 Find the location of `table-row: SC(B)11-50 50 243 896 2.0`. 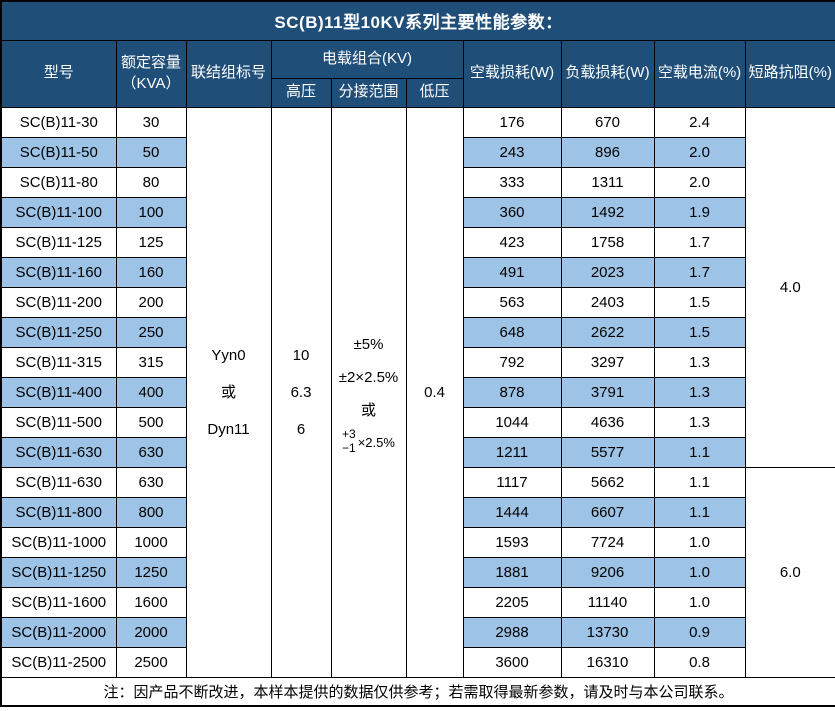

table-row: SC(B)11-50 50 243 896 2.0 is located at coordinates (417, 152).